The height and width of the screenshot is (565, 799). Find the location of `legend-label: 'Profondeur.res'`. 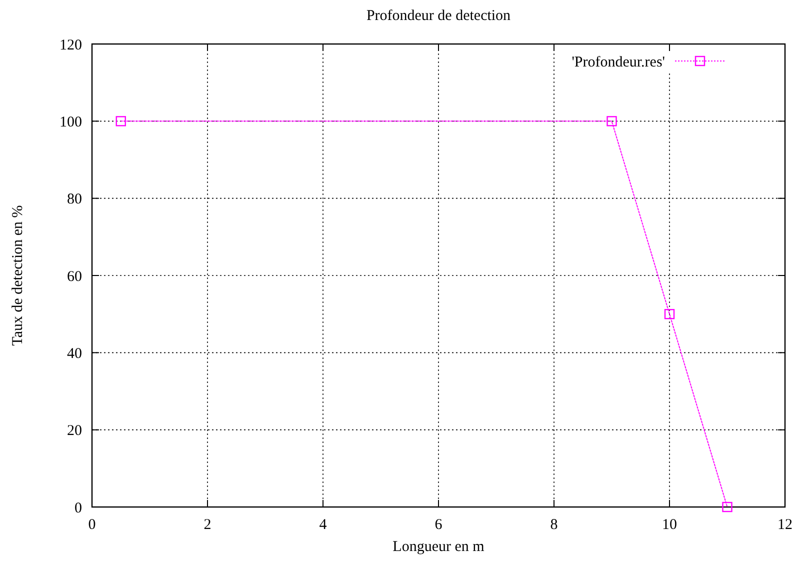

legend-label: 'Profondeur.res' is located at coordinates (619, 62).